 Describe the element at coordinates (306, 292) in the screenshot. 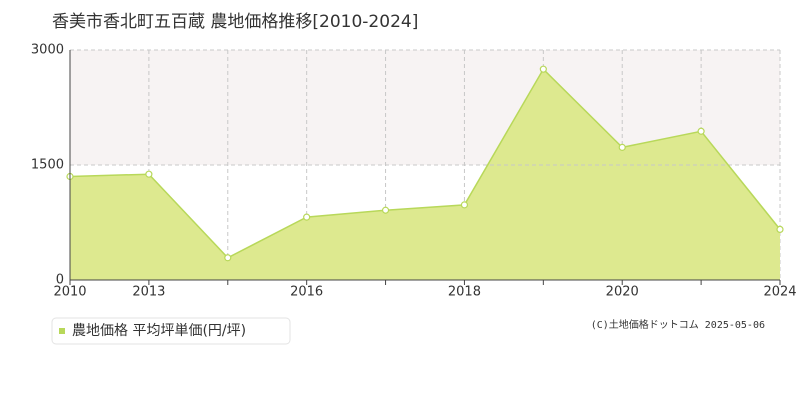

I see `x-tick-label: 2016` at that location.